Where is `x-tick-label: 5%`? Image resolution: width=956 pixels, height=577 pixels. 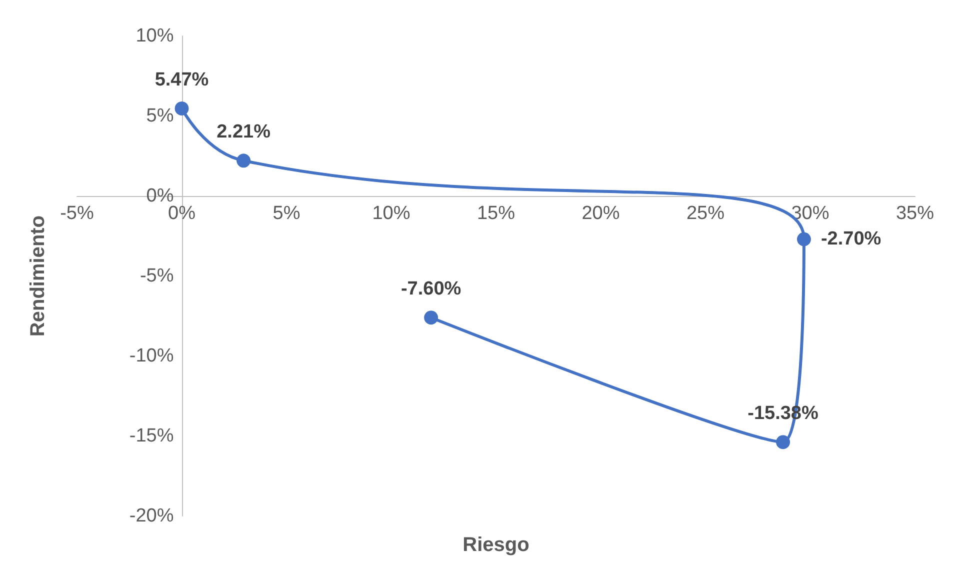
x-tick-label: 5% is located at coordinates (286, 213).